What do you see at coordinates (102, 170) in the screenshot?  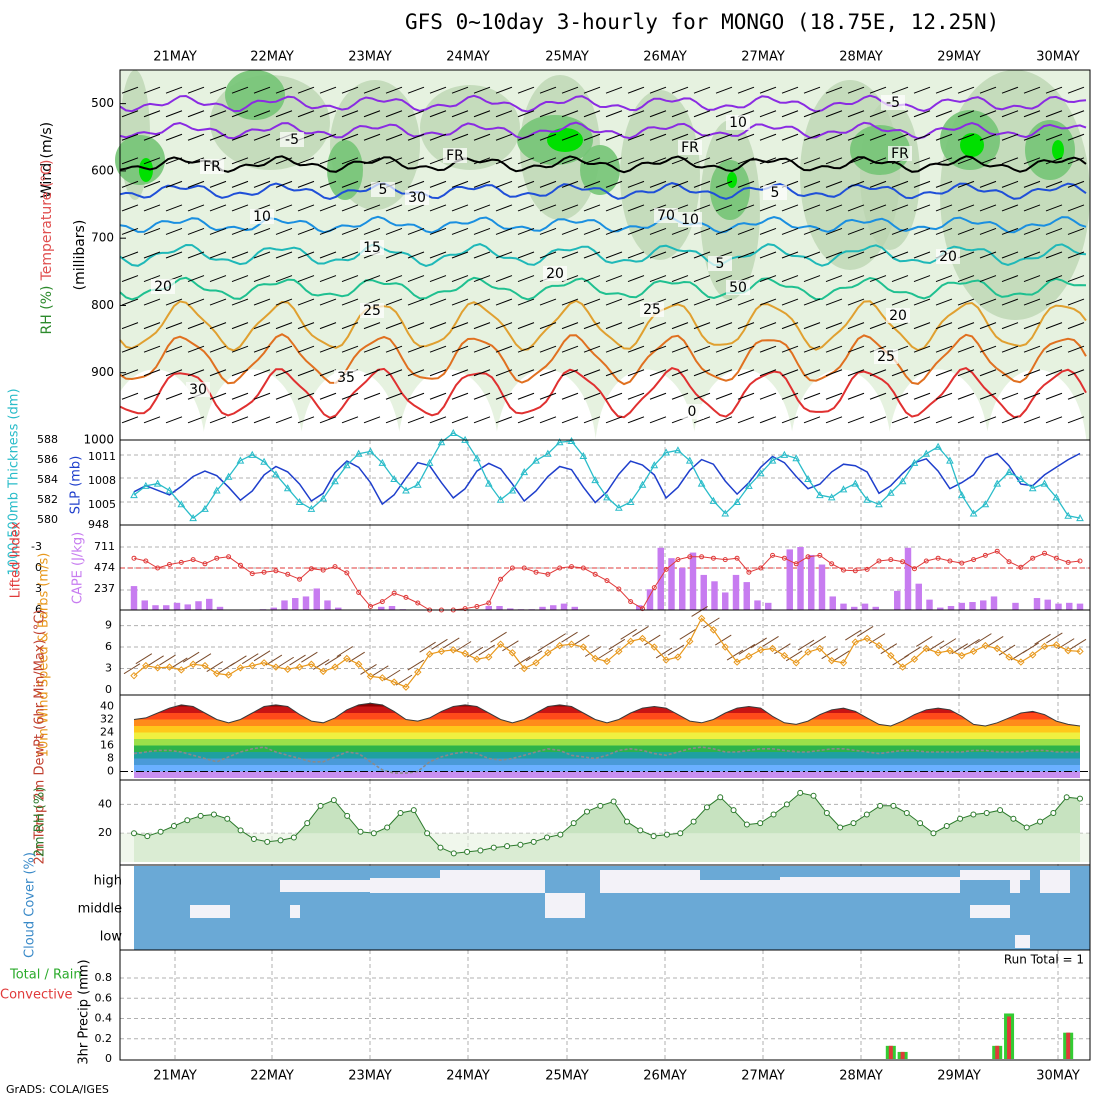 I see `y-tick-label: 600` at bounding box center [102, 170].